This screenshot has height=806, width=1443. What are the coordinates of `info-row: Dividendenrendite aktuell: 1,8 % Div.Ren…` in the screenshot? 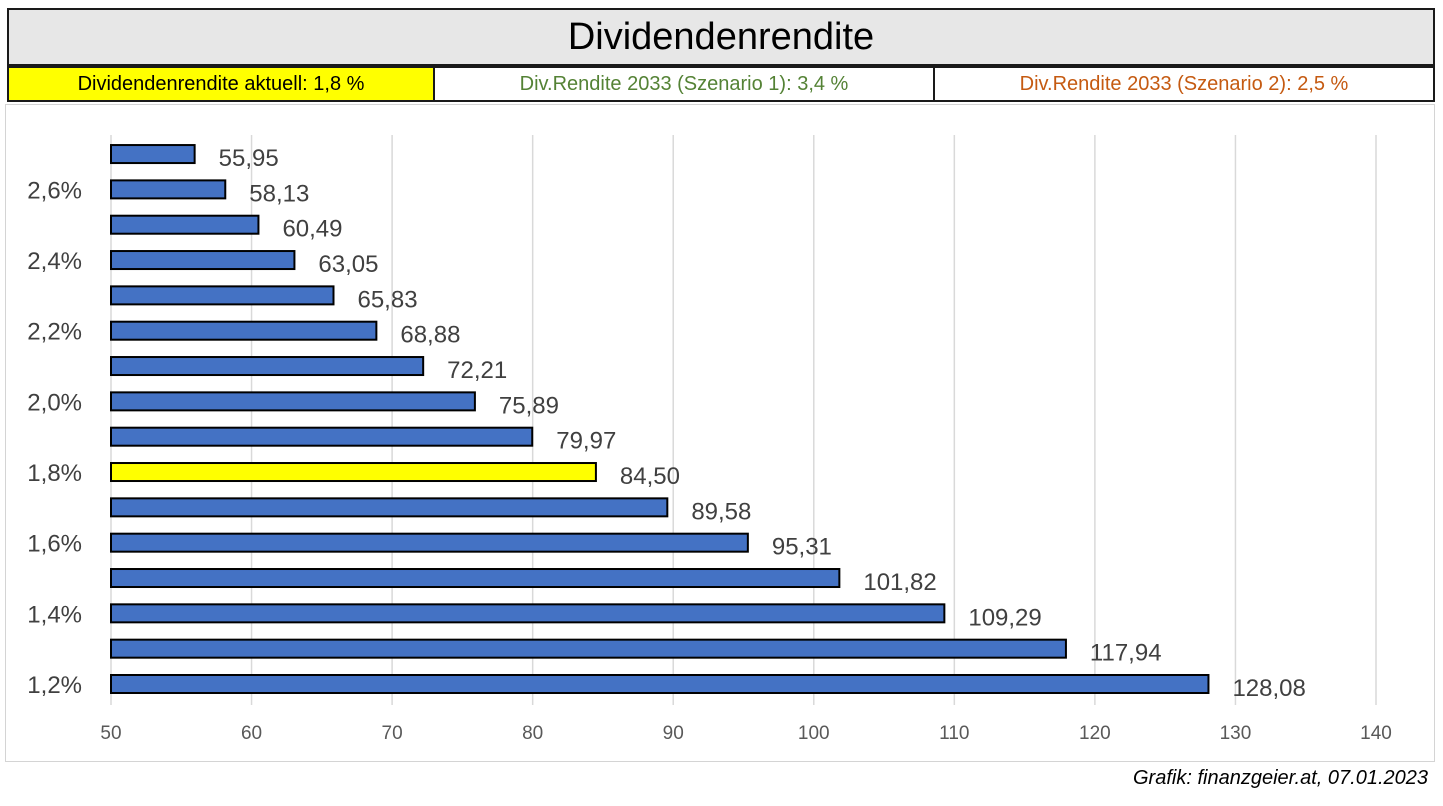 It's located at (721, 84).